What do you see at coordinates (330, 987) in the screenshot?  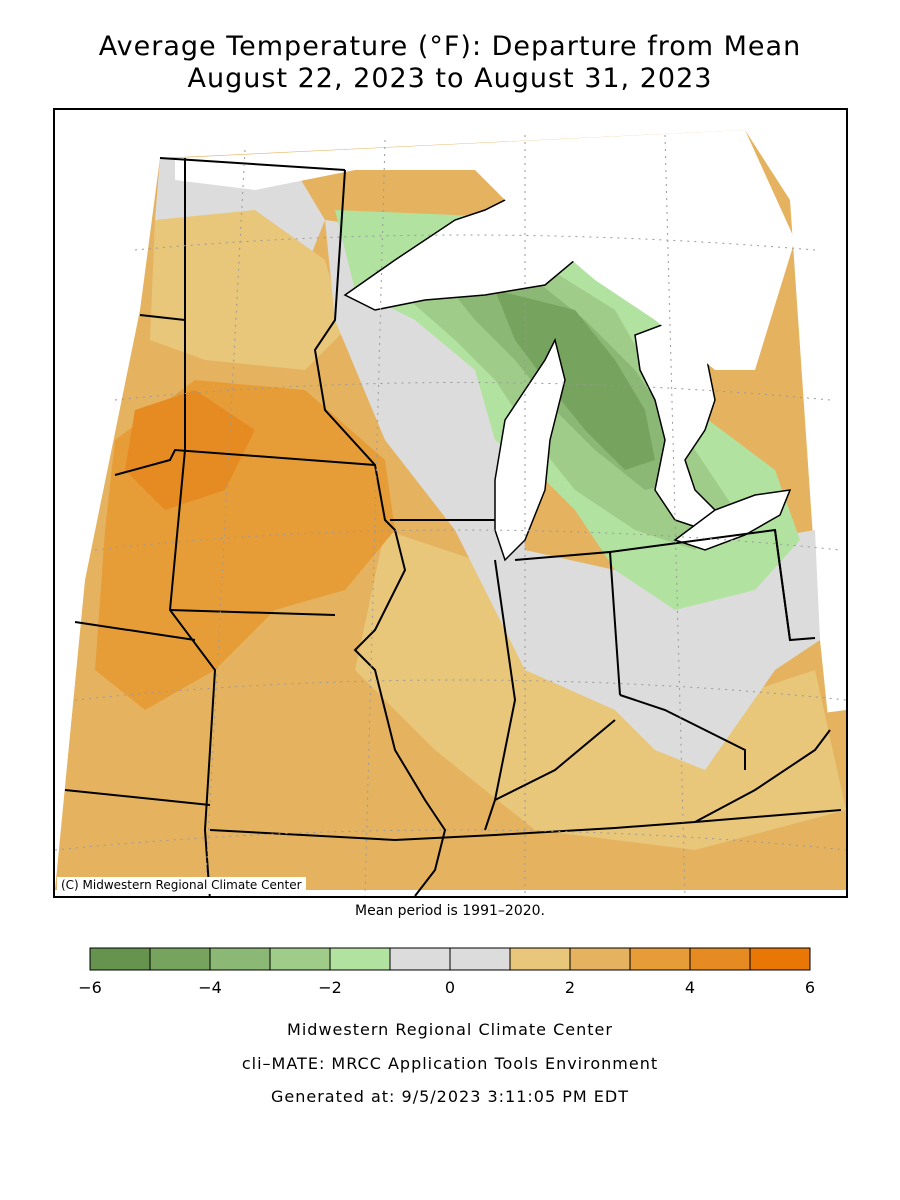 I see `legend-tick-label: −2` at bounding box center [330, 987].